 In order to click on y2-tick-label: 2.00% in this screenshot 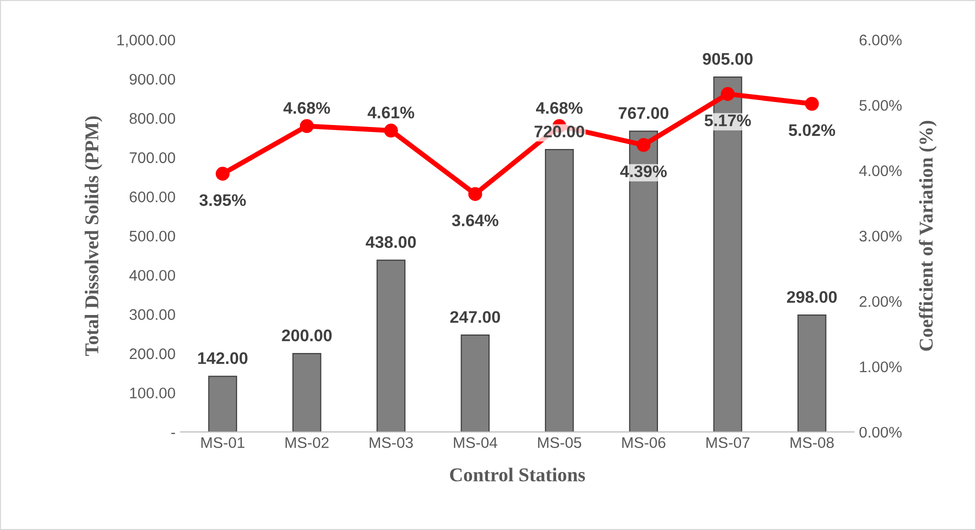, I will do `click(881, 301)`.